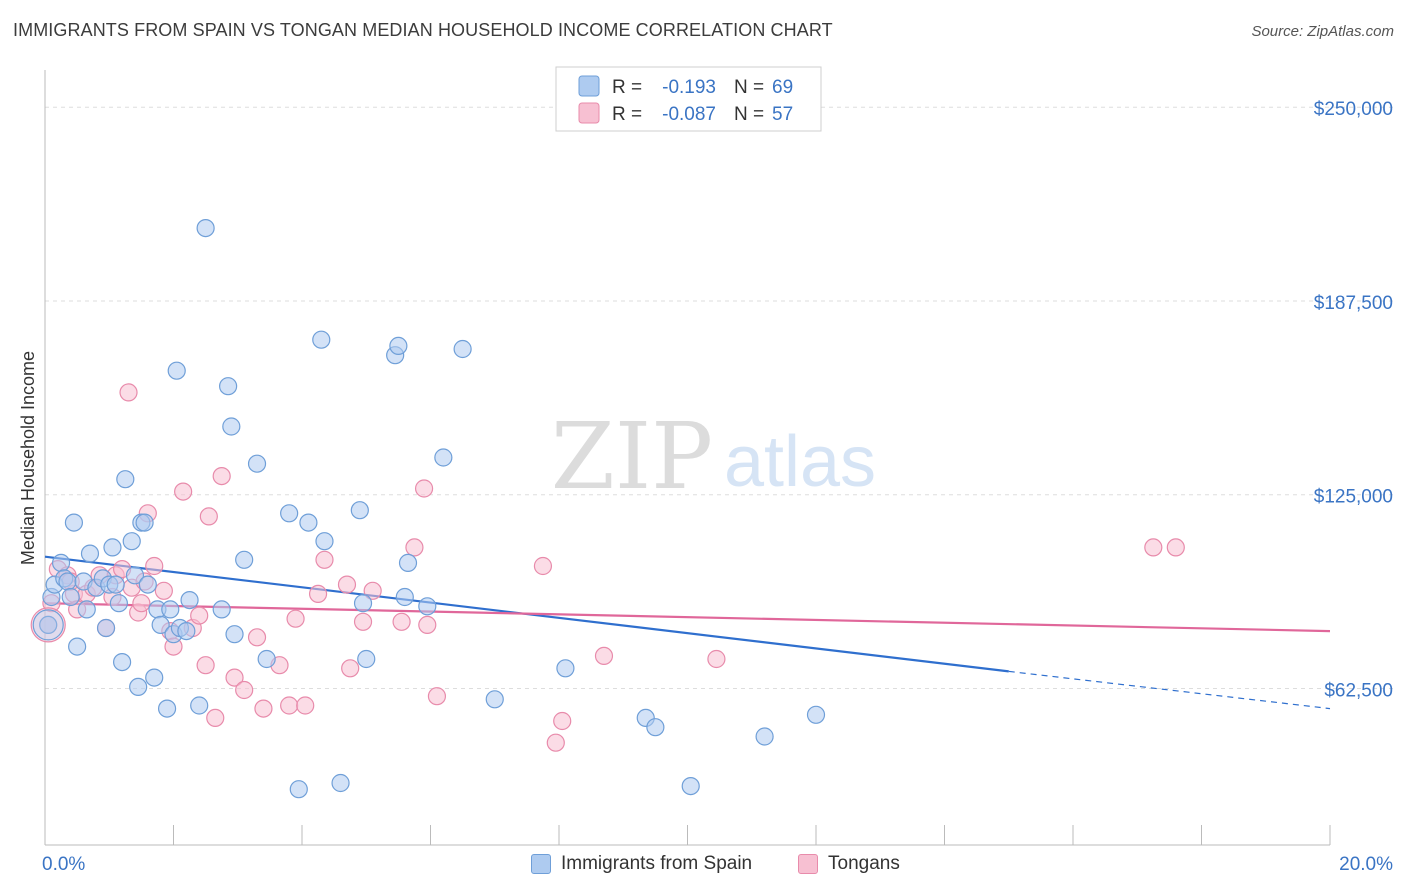  What do you see at coordinates (63, 864) in the screenshot?
I see `x-tick-label-0: 0.0%` at bounding box center [63, 864].